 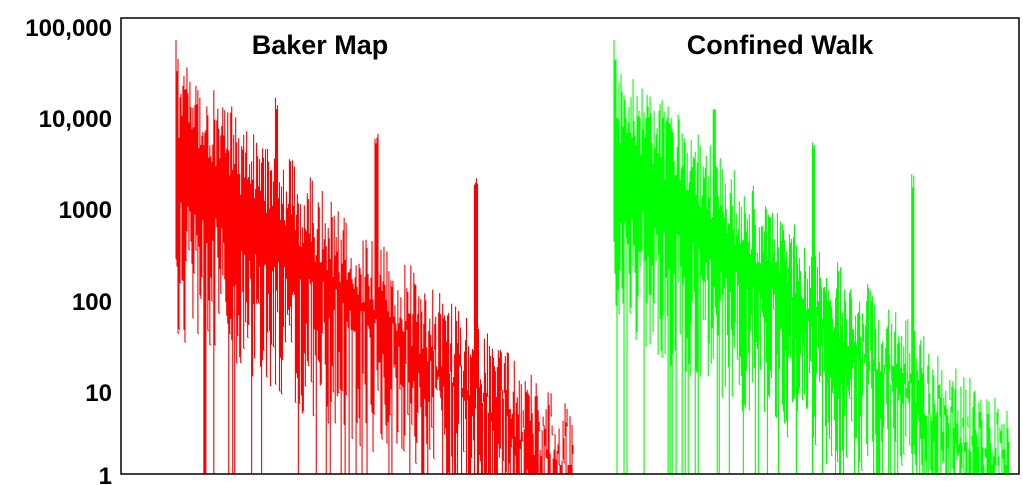 I want to click on y-tick-label: 100, so click(x=92, y=302).